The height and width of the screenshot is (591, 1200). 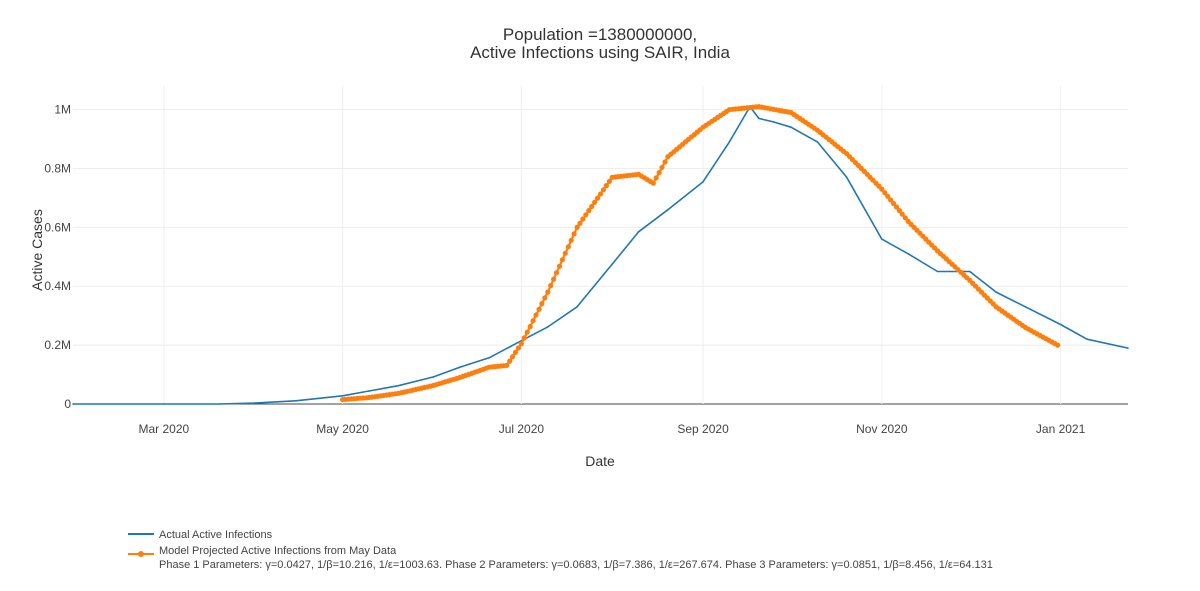 I want to click on y-tick-label: 0, so click(x=67, y=404).